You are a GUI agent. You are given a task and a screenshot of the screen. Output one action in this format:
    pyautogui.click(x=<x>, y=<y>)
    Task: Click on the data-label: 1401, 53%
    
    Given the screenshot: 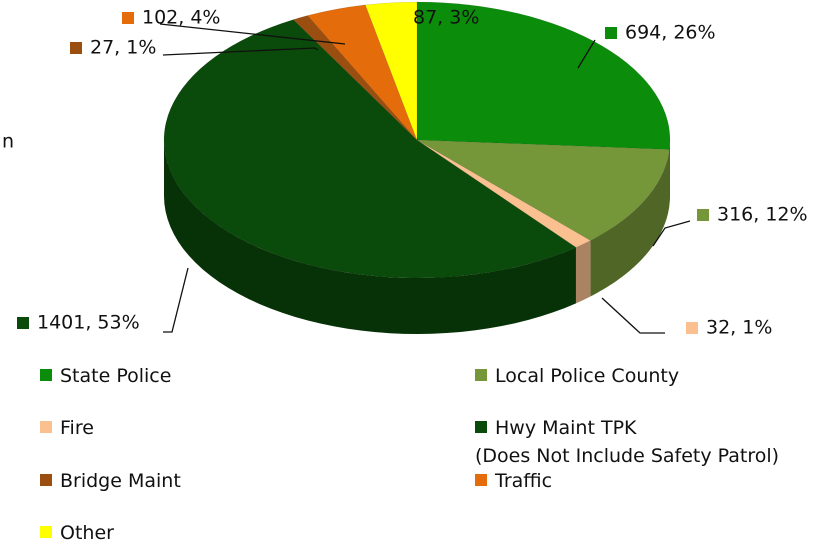 What is the action you would take?
    pyautogui.click(x=88, y=323)
    